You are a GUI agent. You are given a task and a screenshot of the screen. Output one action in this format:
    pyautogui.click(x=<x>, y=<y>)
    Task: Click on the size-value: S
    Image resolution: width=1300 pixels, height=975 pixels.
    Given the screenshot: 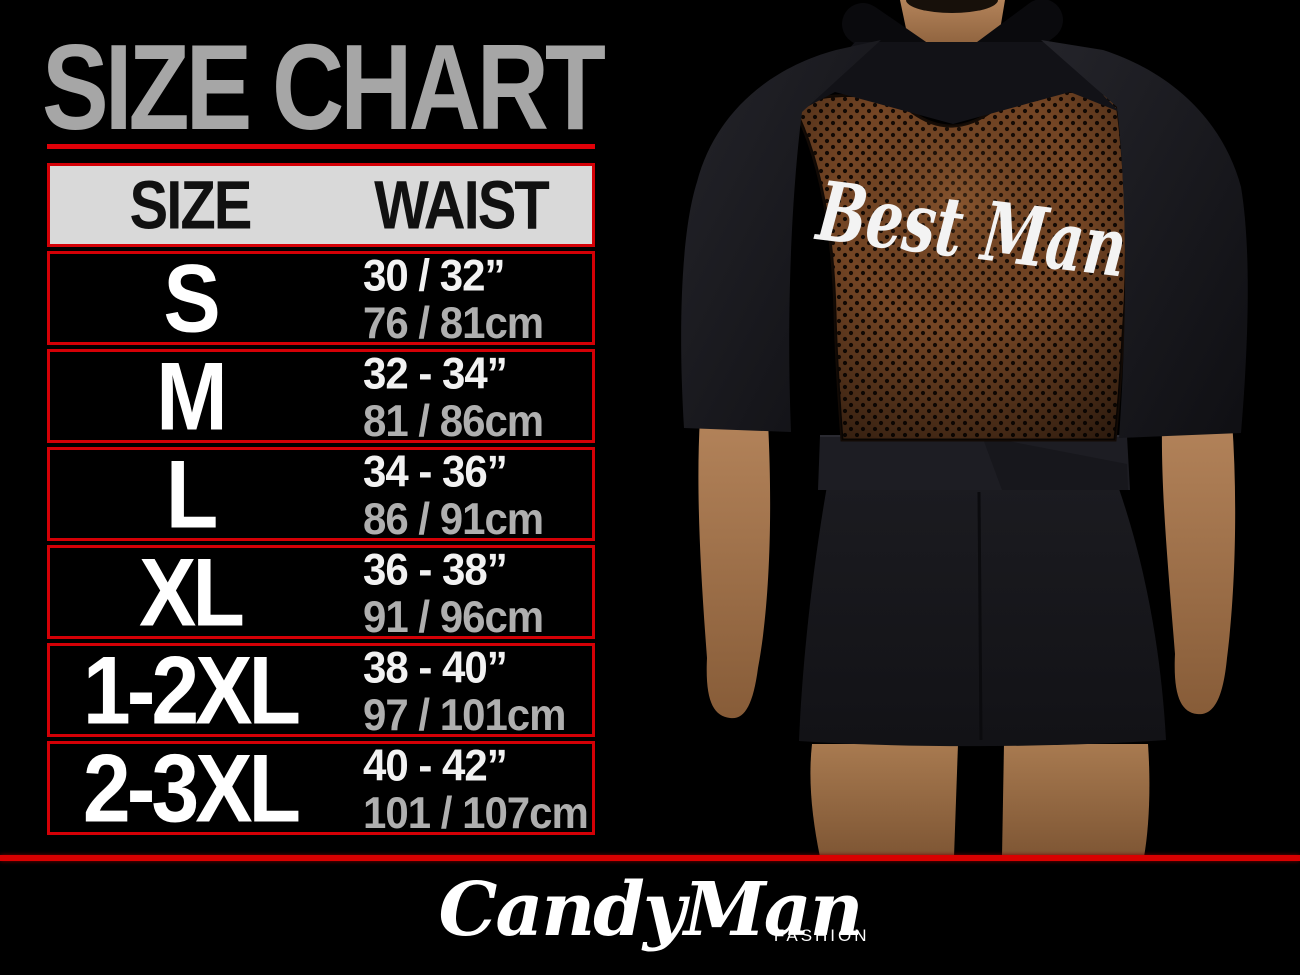 What is the action you would take?
    pyautogui.click(x=191, y=299)
    